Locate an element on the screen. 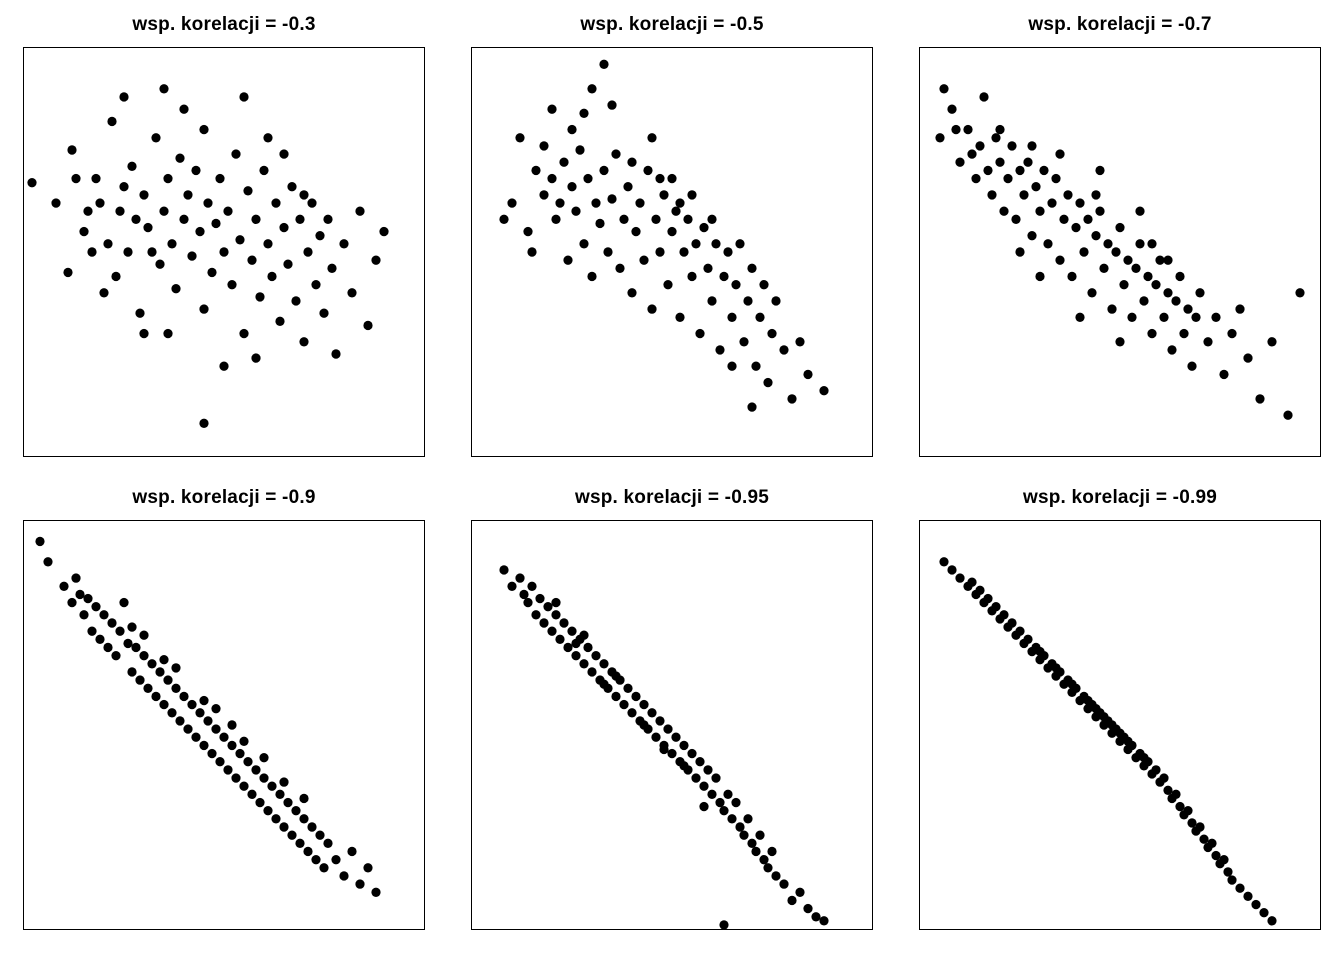  panel-corr-07: wsp. korelacji = -0.7 is located at coordinates (1120, 231).